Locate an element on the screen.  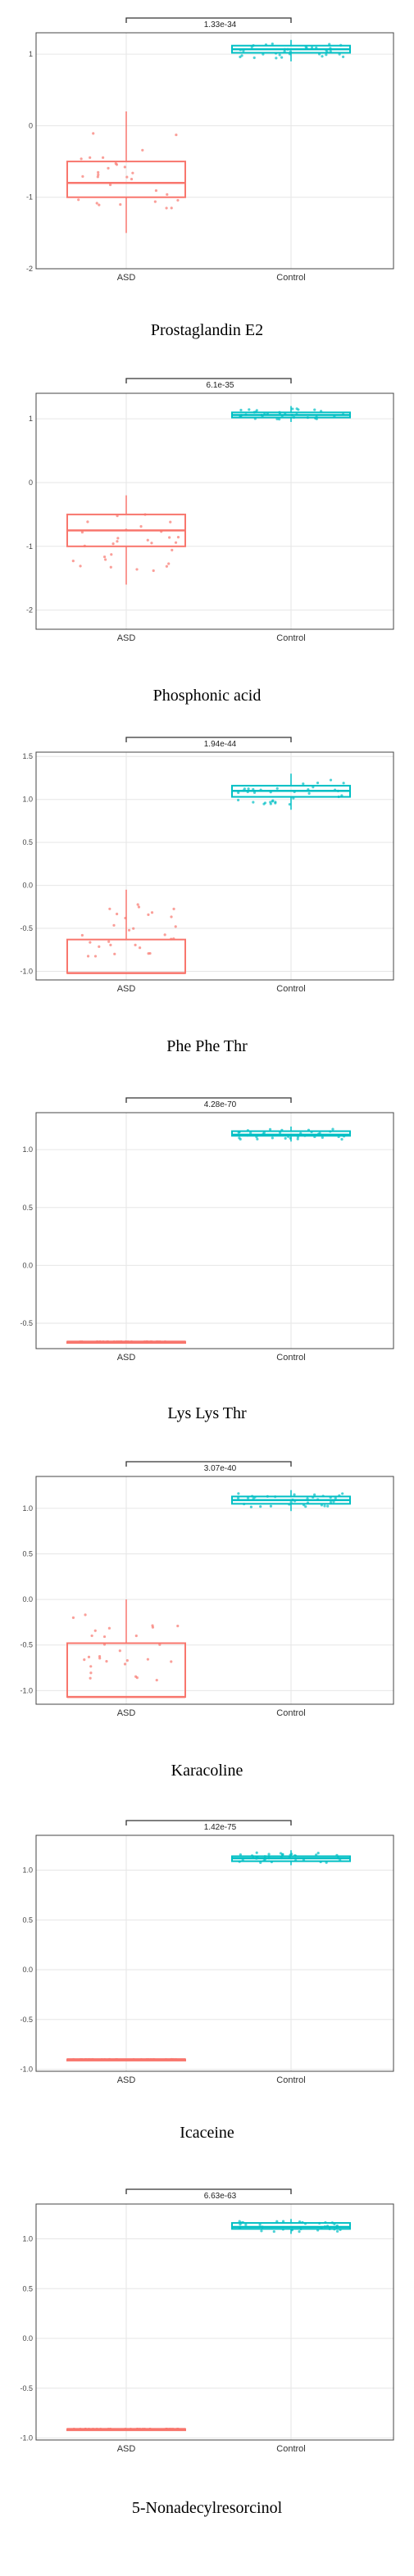
plot-frame is located at coordinates (214, 2322).